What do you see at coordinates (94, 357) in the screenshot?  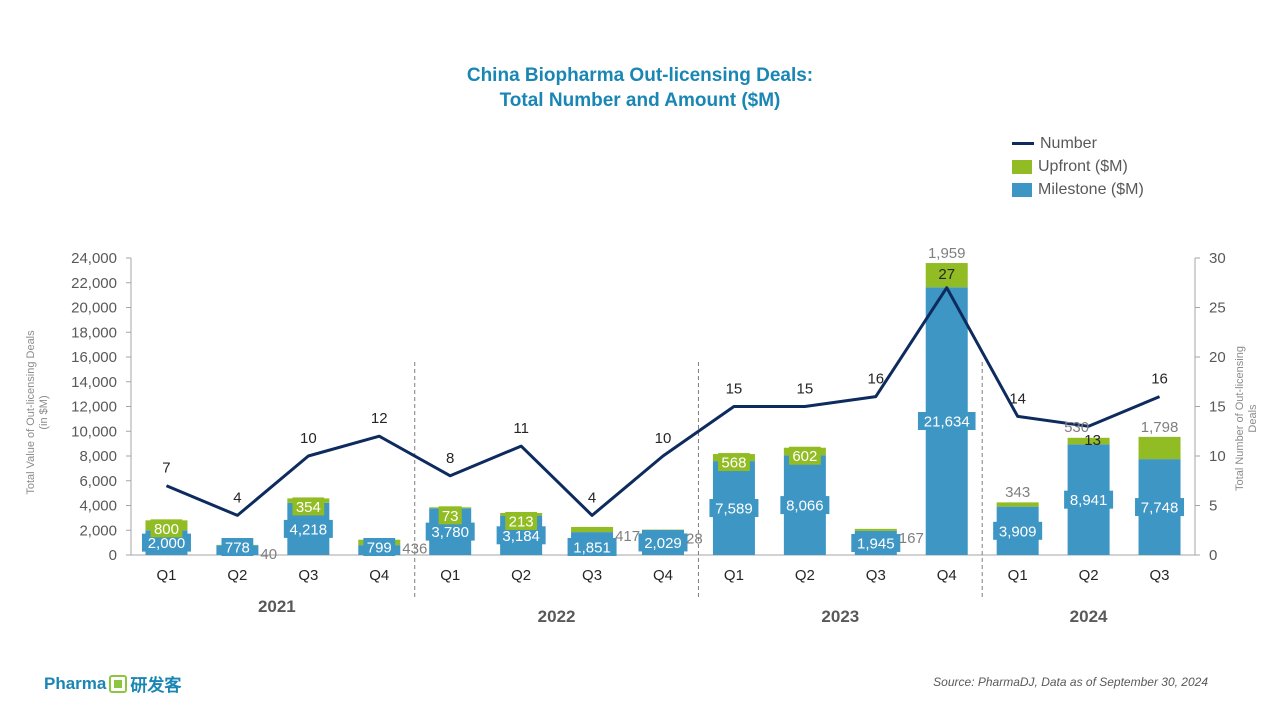 I see `y-tick-label-left: 16,000` at bounding box center [94, 357].